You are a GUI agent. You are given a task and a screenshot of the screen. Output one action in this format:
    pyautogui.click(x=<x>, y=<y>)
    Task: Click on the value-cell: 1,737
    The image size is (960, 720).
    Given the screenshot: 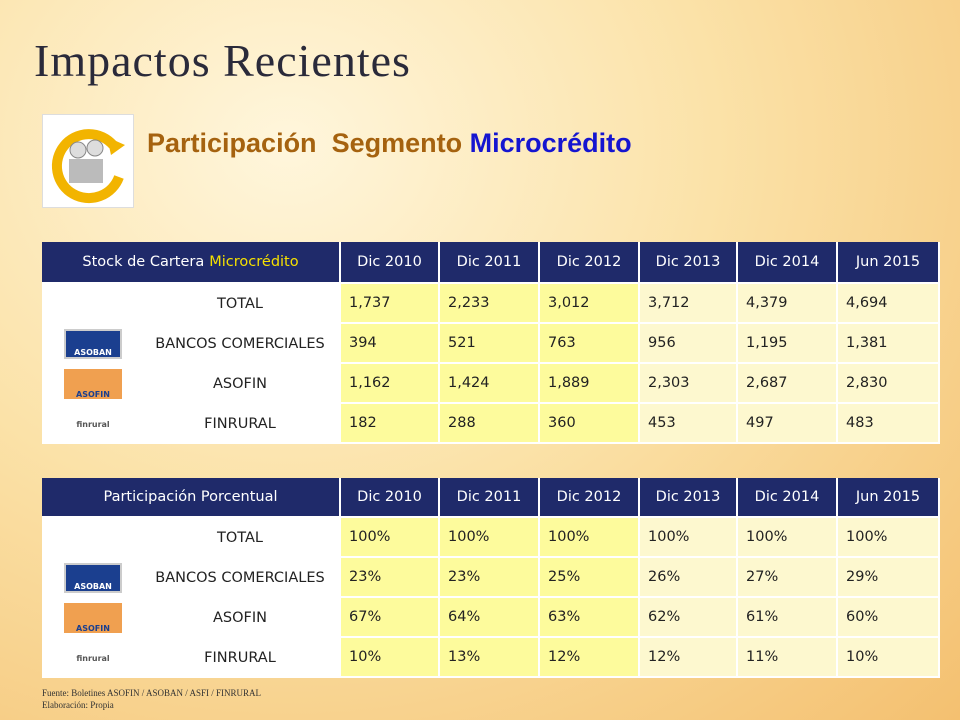 What is the action you would take?
    pyautogui.click(x=390, y=304)
    